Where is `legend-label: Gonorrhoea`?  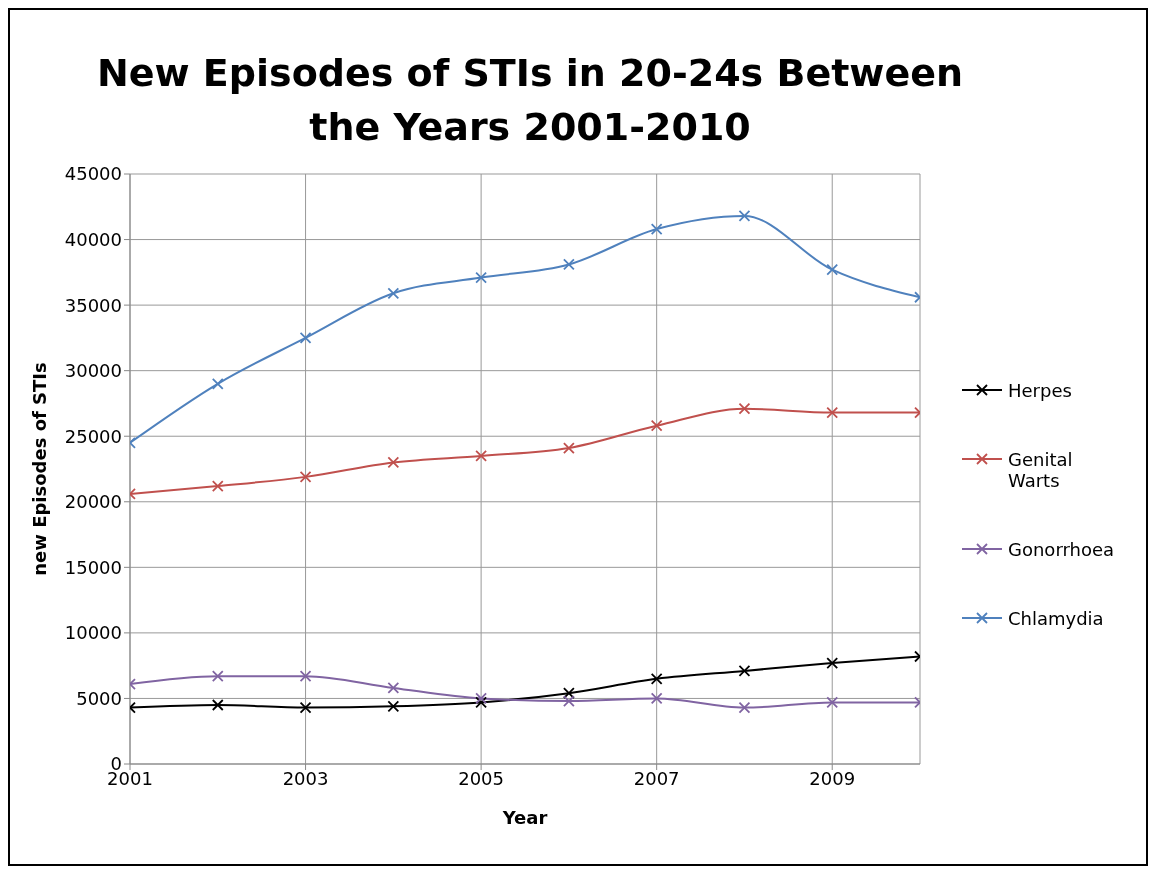
legend-label: Gonorrhoea is located at coordinates (1062, 549).